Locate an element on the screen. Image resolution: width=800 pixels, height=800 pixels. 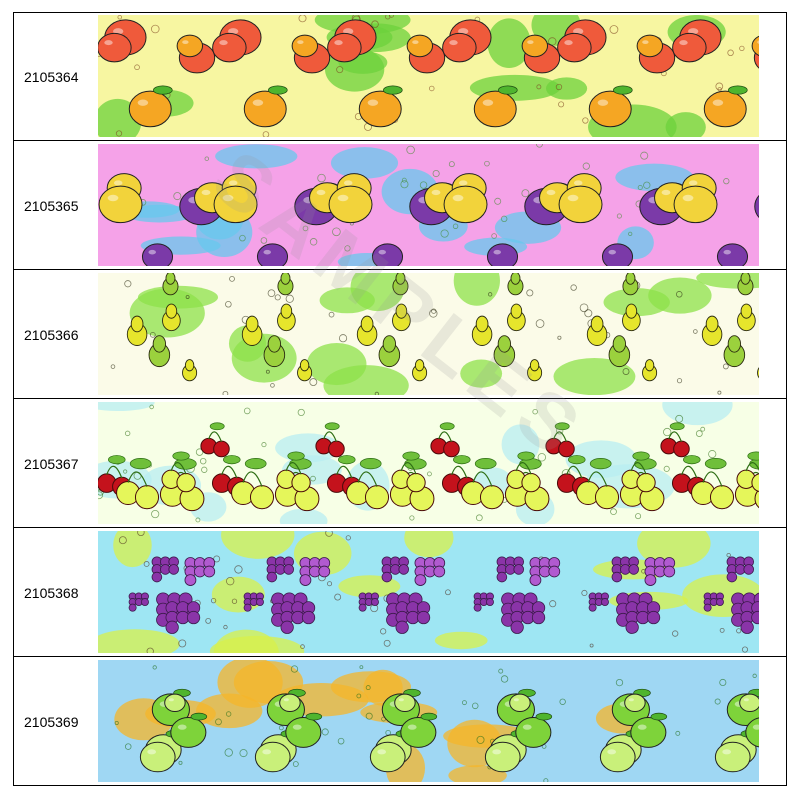
mixed-fruit-pattern-swatch is located at coordinates (428, 205).